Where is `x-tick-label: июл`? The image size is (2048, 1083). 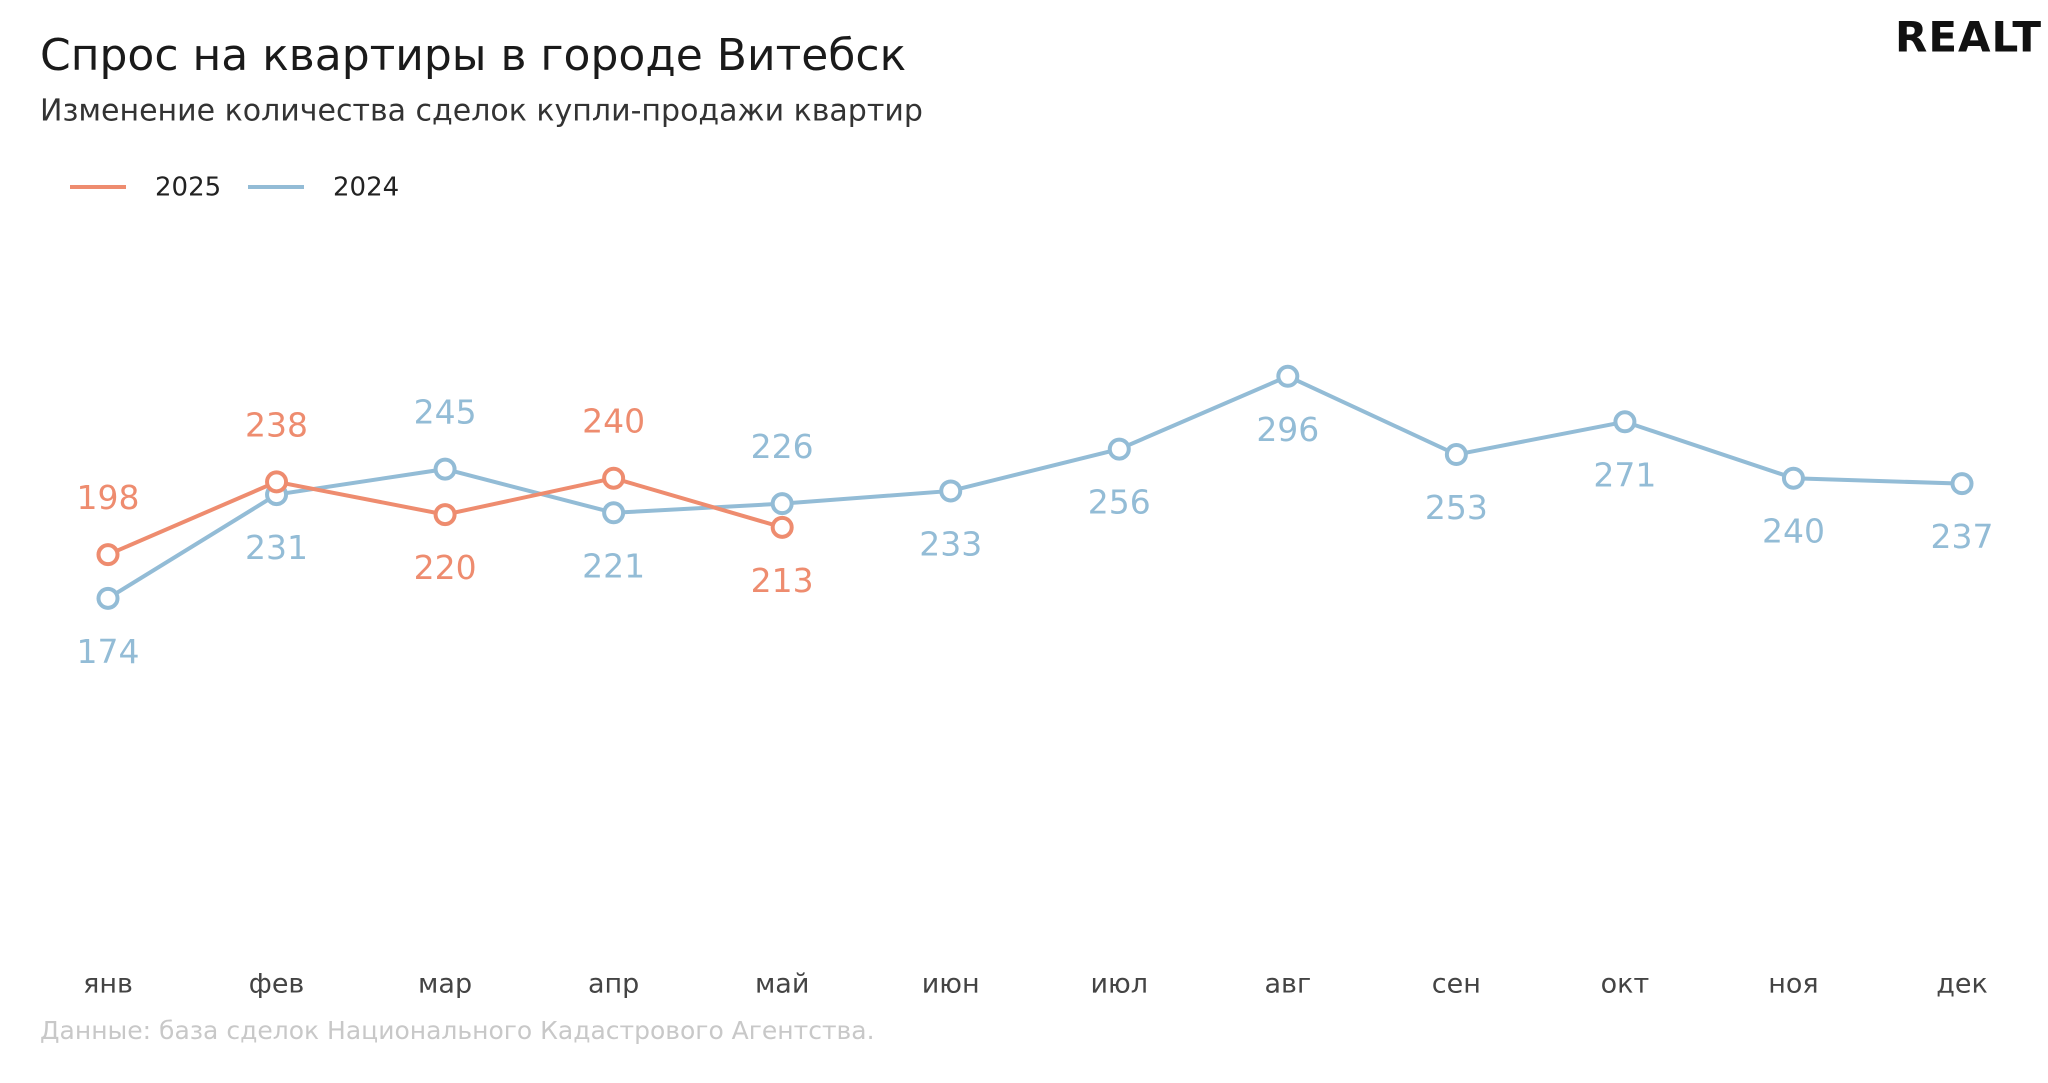 x-tick-label: июл is located at coordinates (1119, 984).